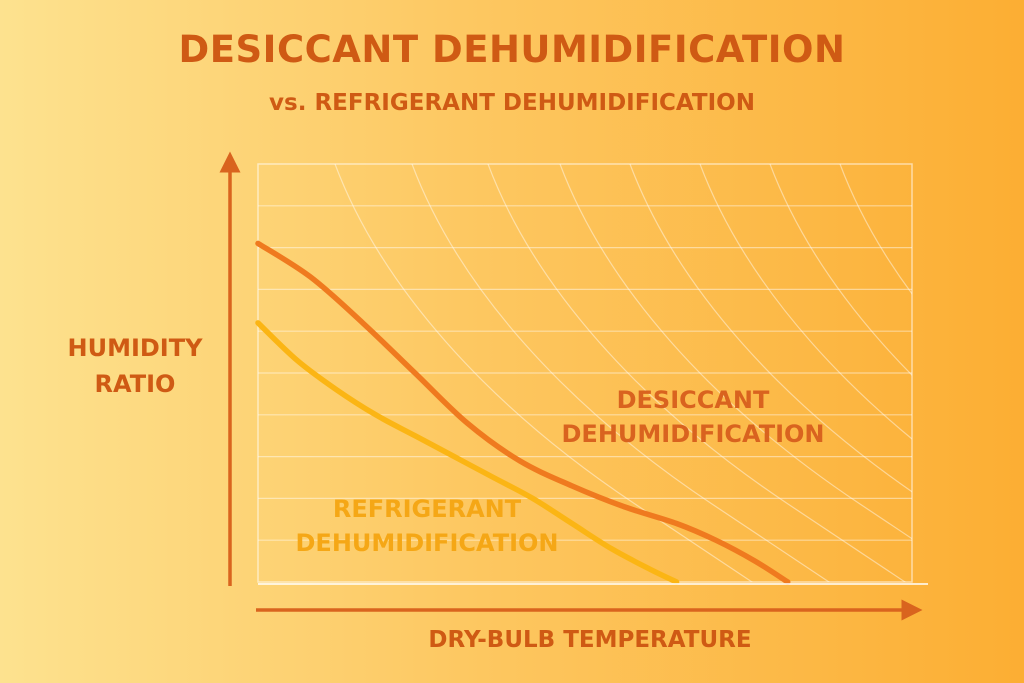 The image size is (1024, 683). I want to click on y-axis-label: HUMIDITY RATIO, so click(135, 366).